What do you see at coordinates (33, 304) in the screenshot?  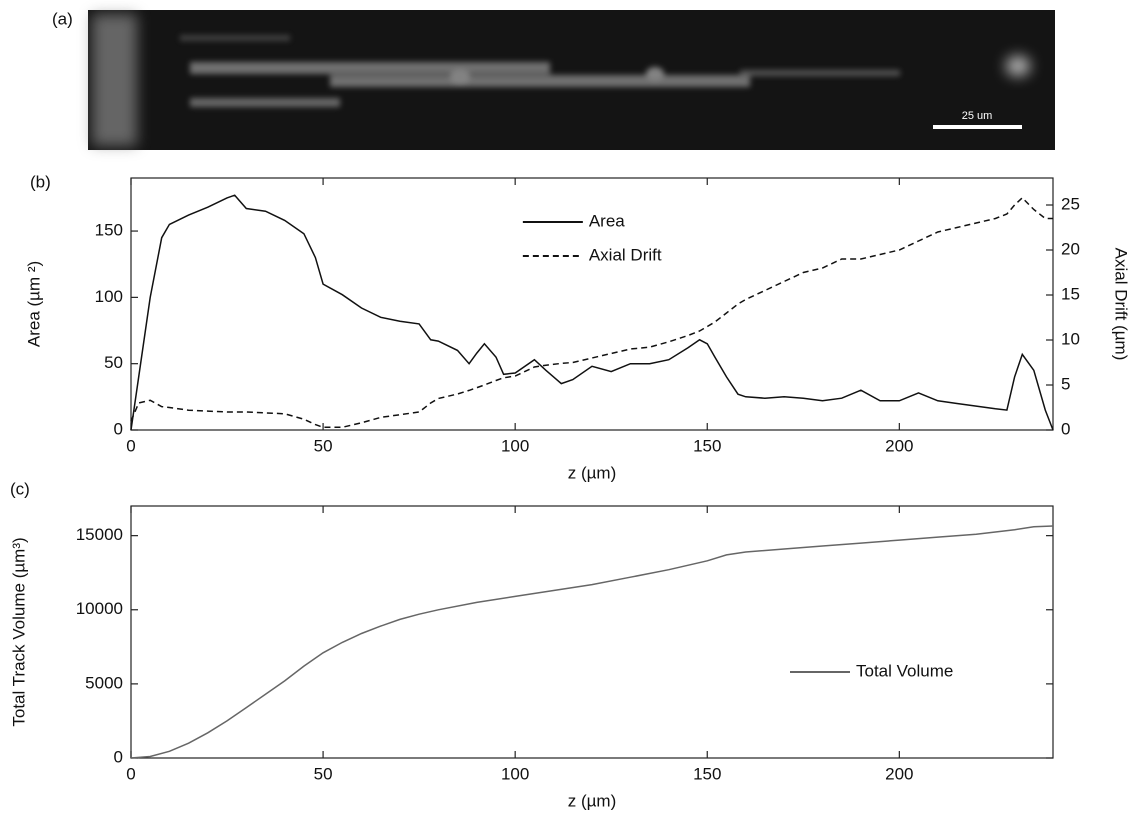 I see `y-axis-label: Area (µm ²)` at bounding box center [33, 304].